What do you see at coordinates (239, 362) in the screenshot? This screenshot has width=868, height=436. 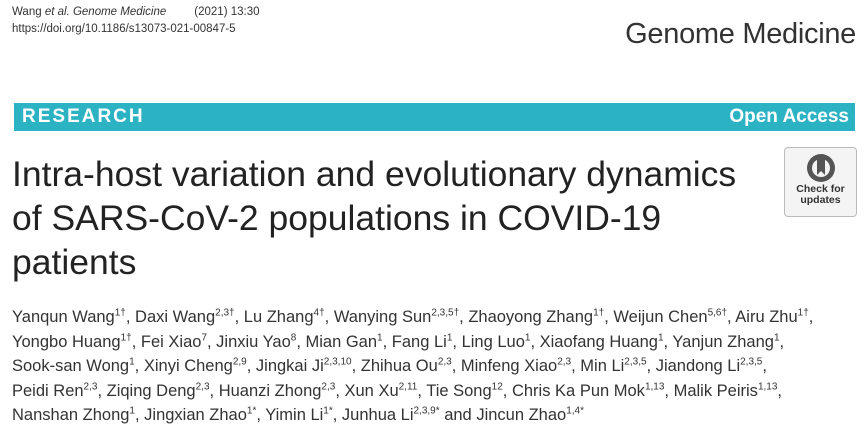 I see `affiliation: 2,9` at bounding box center [239, 362].